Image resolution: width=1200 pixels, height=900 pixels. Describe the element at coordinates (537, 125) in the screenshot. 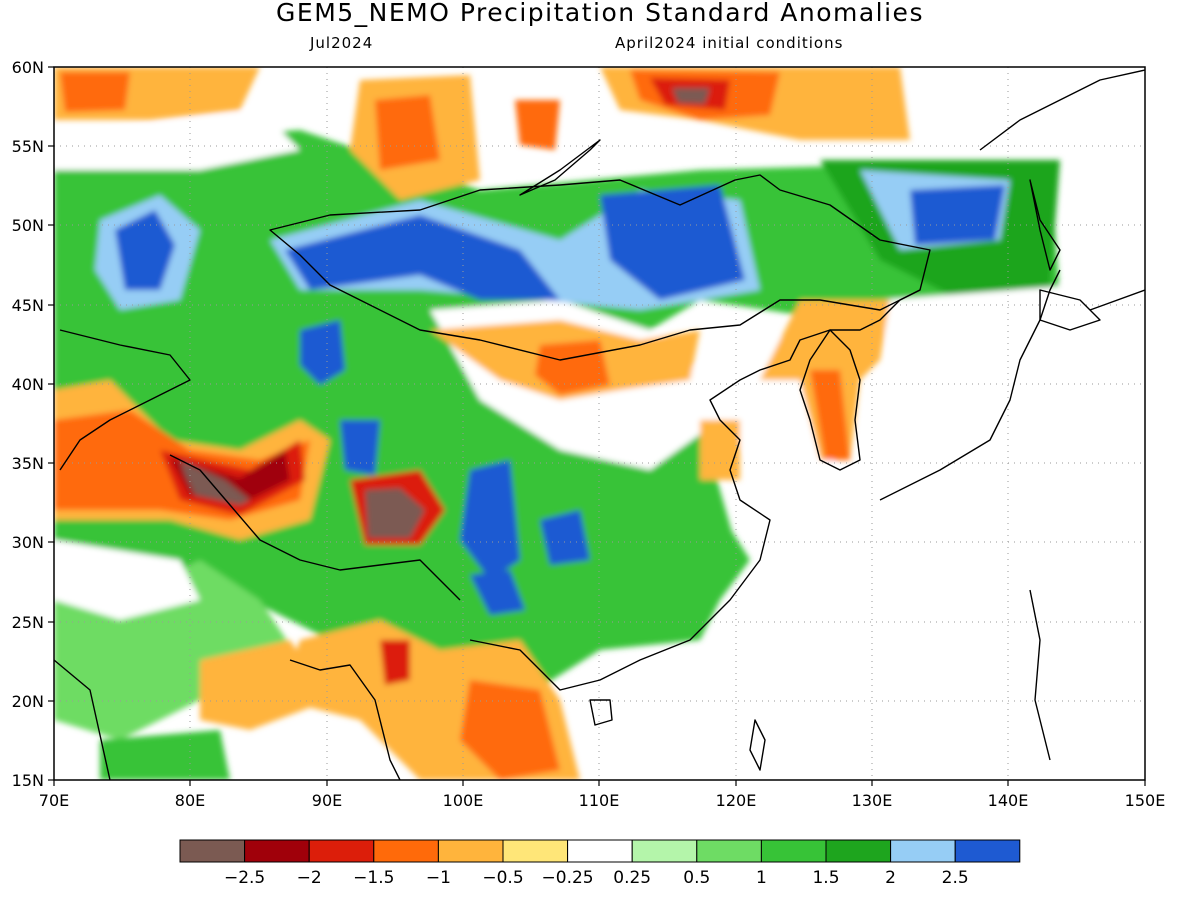

I see `dry-baikal` at that location.